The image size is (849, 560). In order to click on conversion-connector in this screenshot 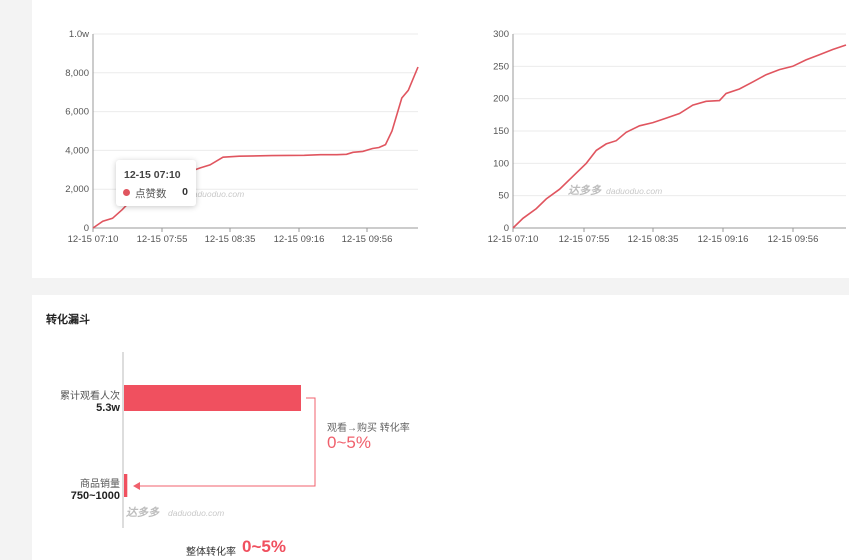, I will do `click(227, 442)`.